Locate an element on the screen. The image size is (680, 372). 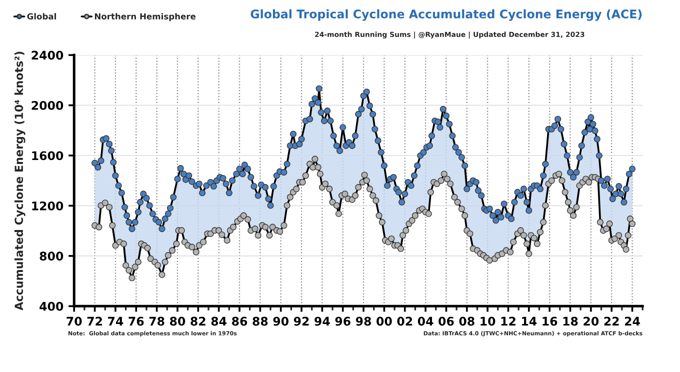
x-tick-label: 92 is located at coordinates (301, 321).